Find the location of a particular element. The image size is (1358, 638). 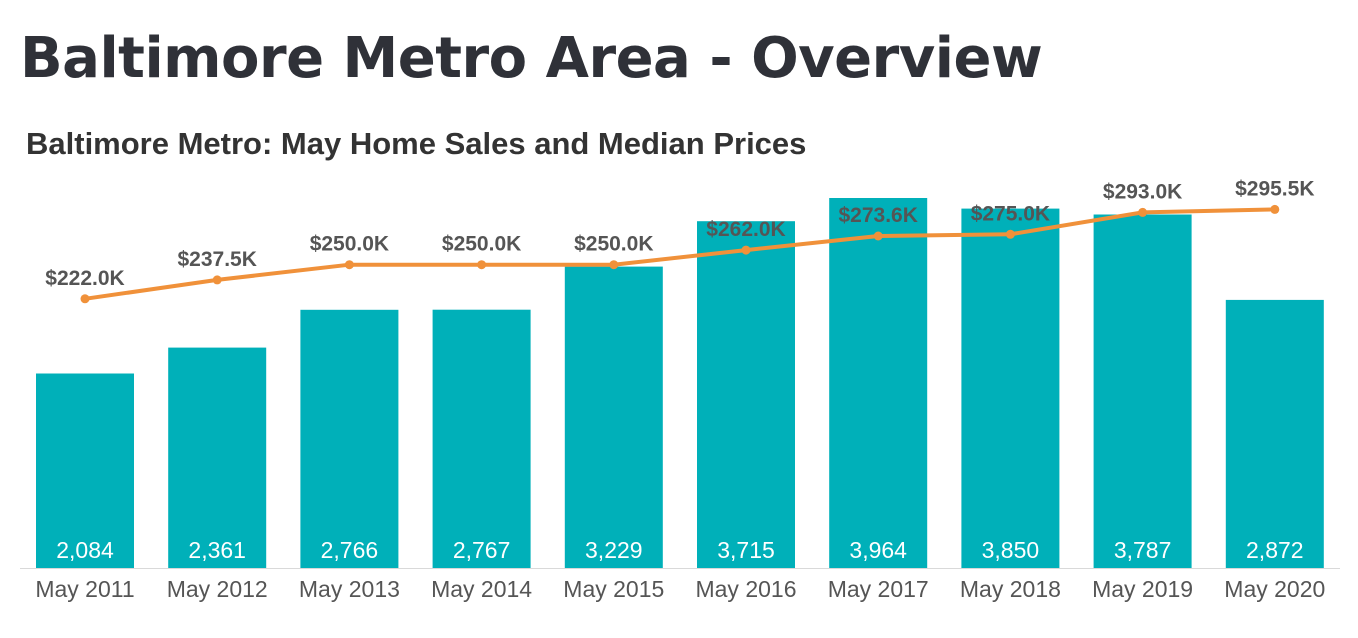

median-price-label: $222.0K is located at coordinates (84, 278).